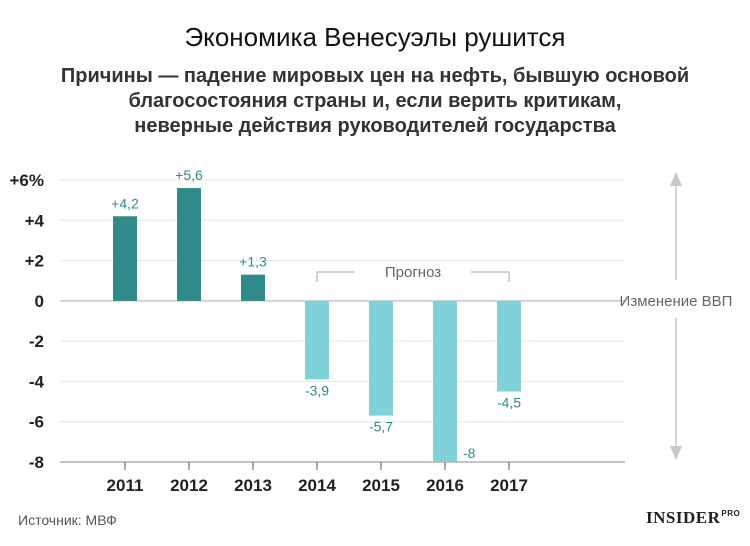  I want to click on axis-annotation-label: Изменение ВВП, so click(676, 301).